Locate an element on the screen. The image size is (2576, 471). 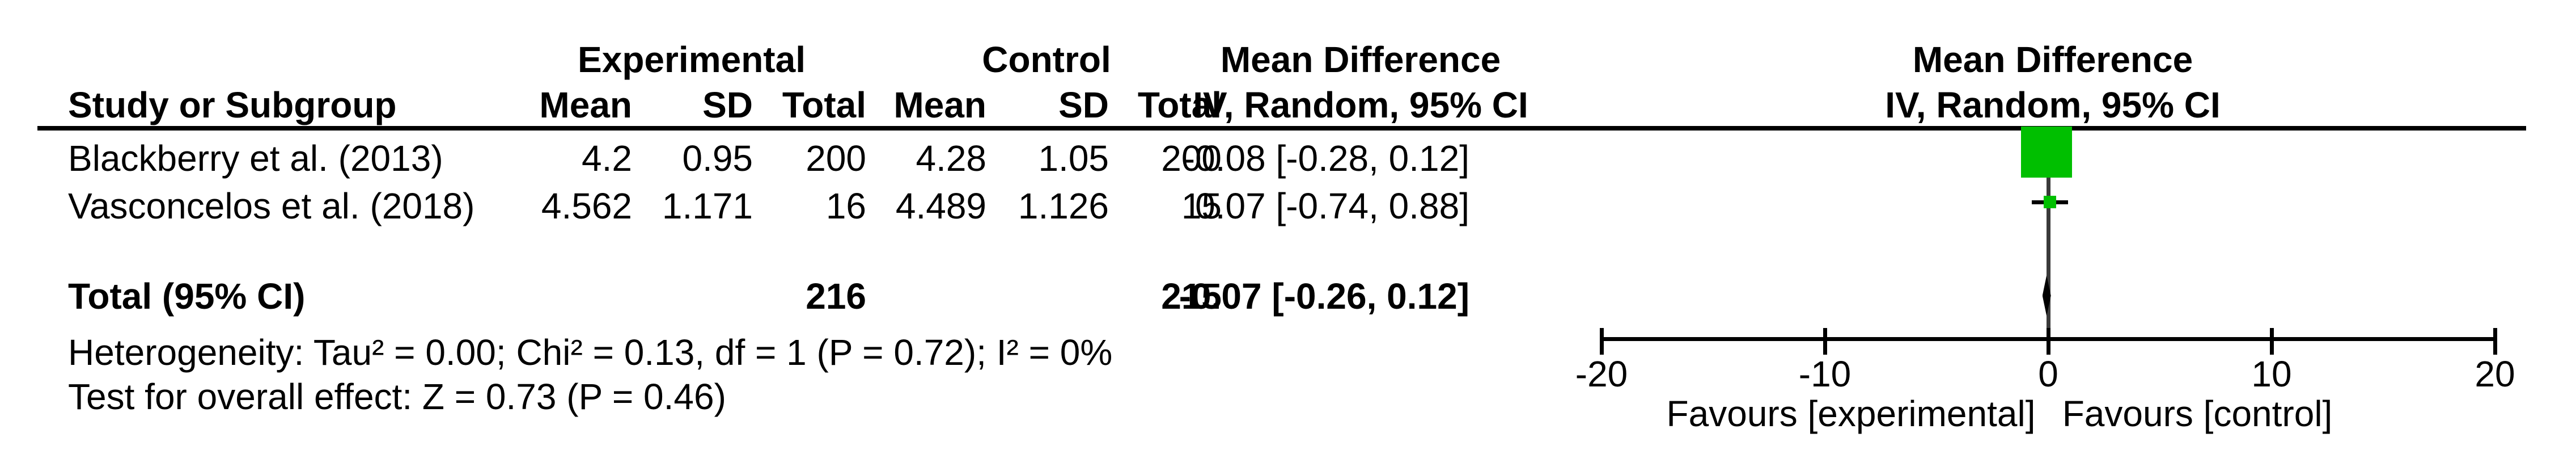
axis-tick-label: 0 is located at coordinates (2048, 374).